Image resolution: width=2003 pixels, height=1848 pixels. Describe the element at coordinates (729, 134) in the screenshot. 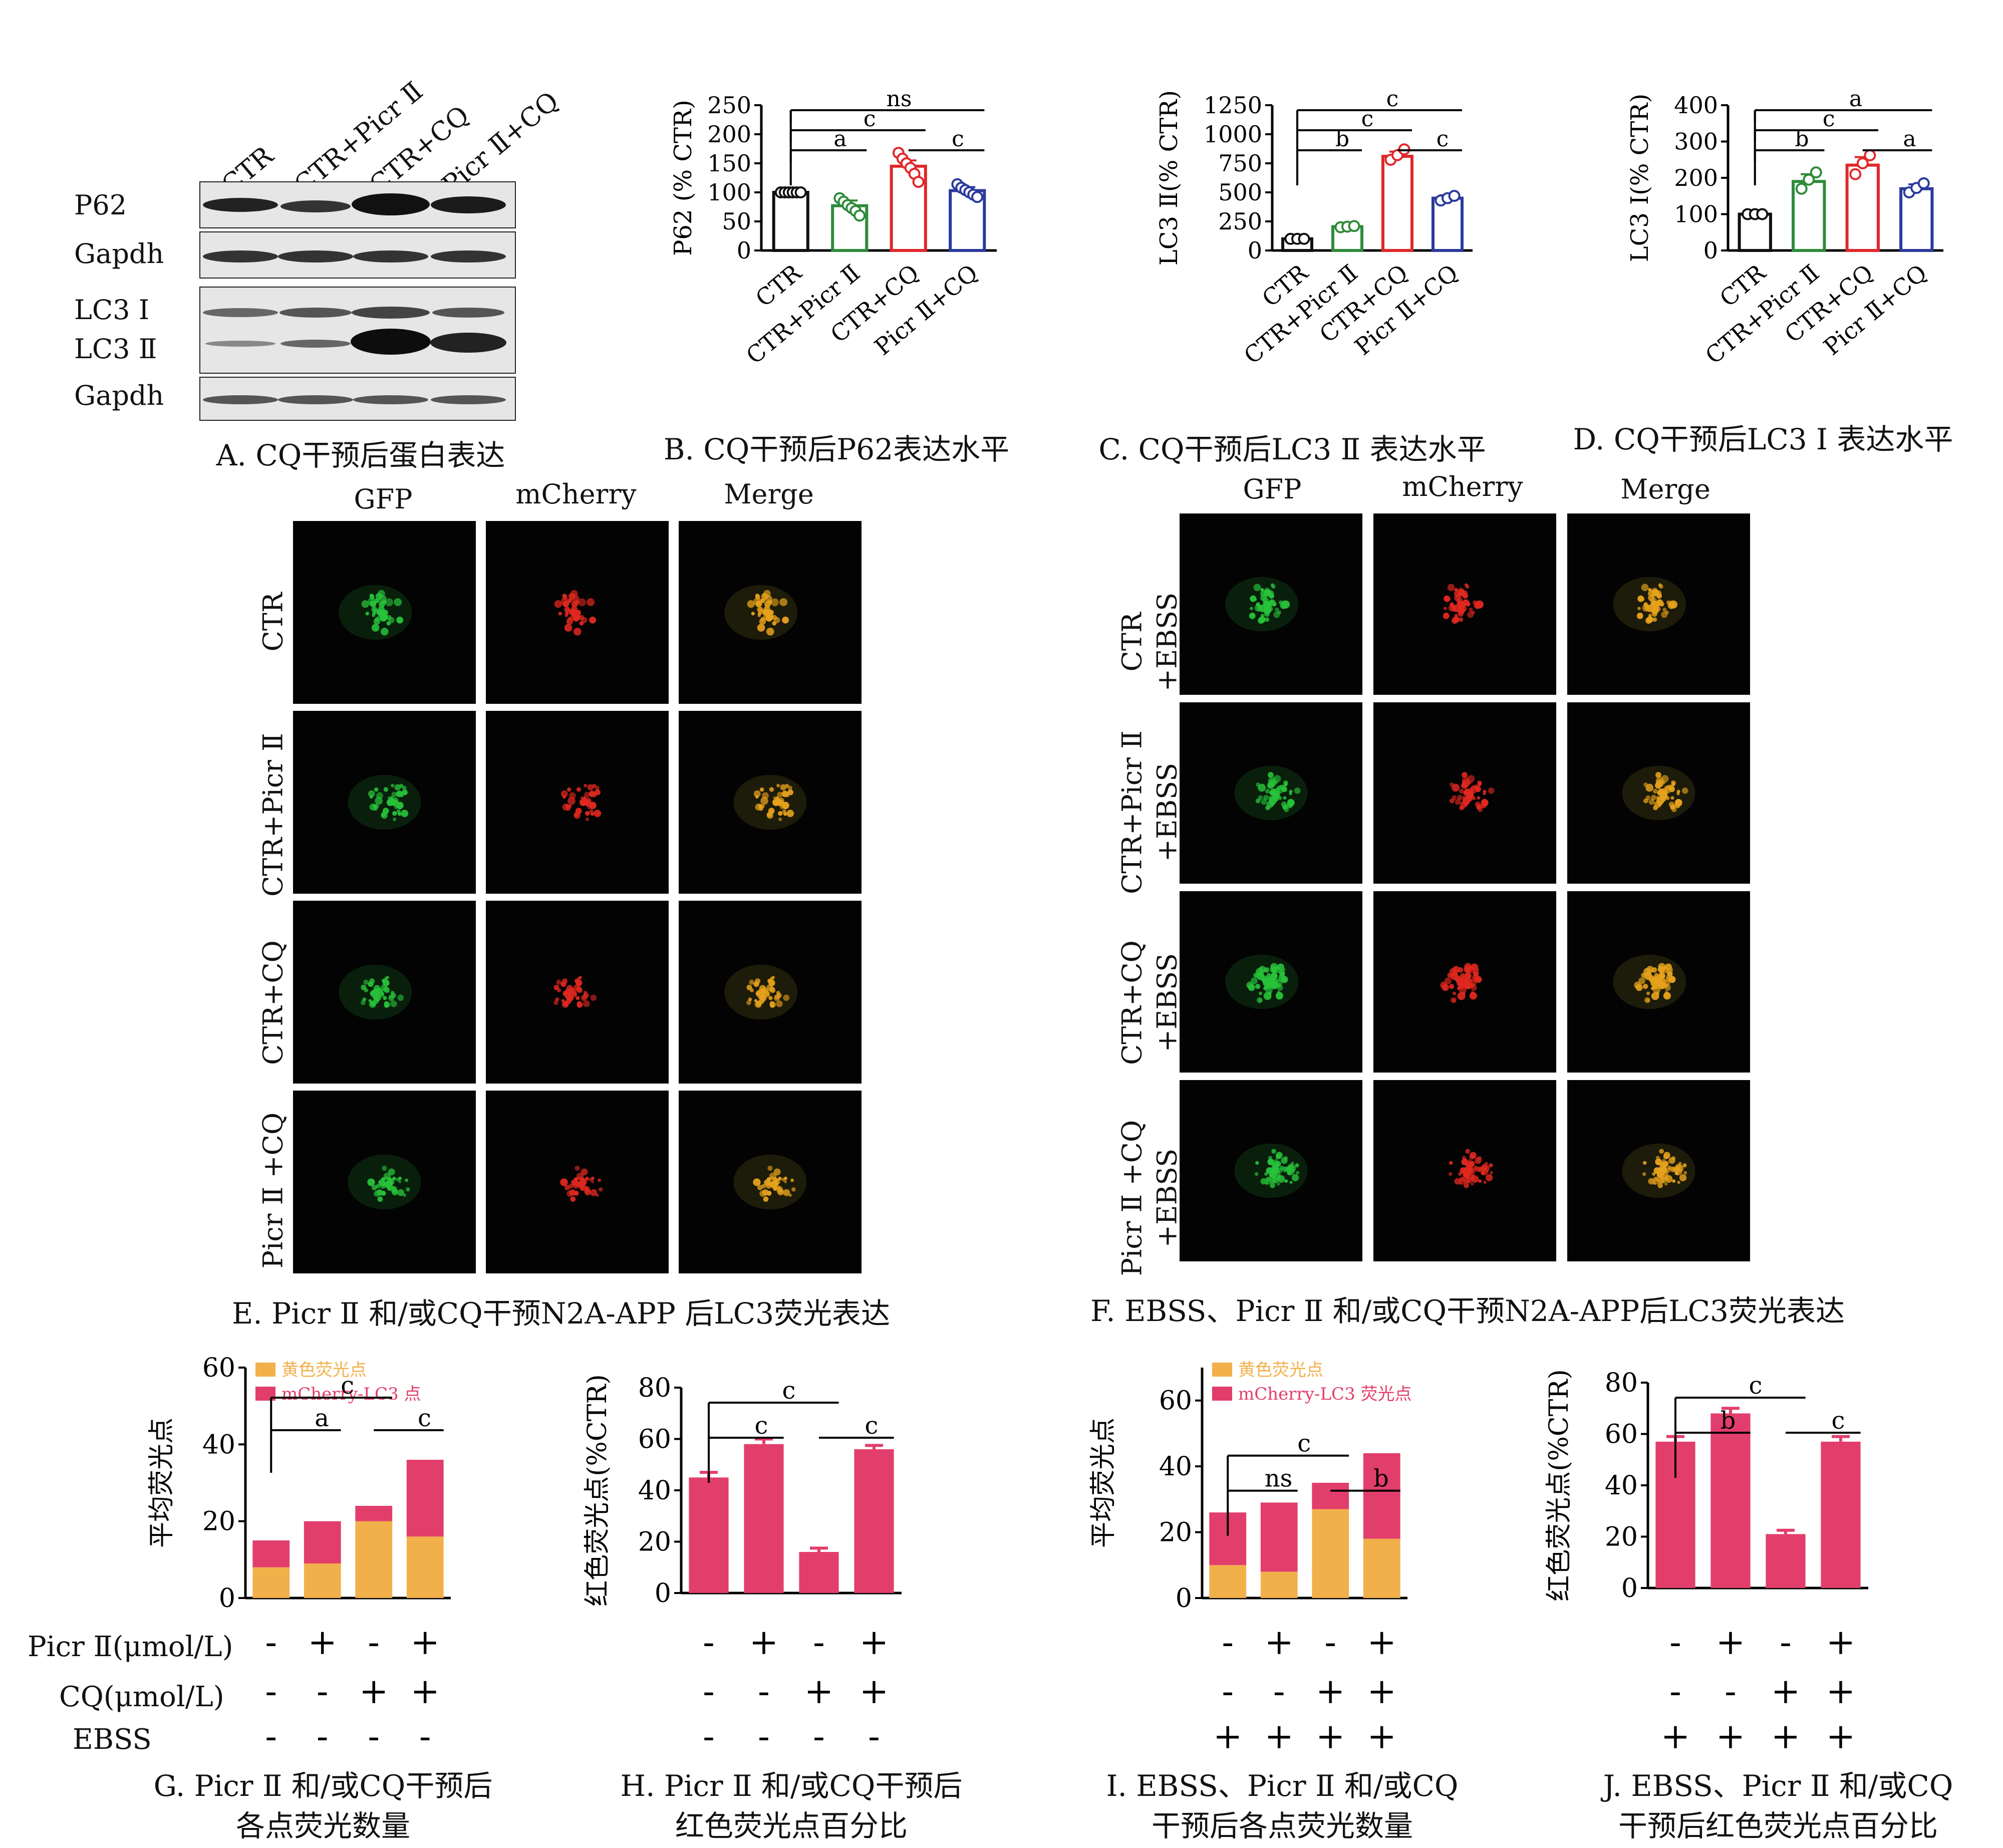

I see `y-tick-label: 200` at that location.